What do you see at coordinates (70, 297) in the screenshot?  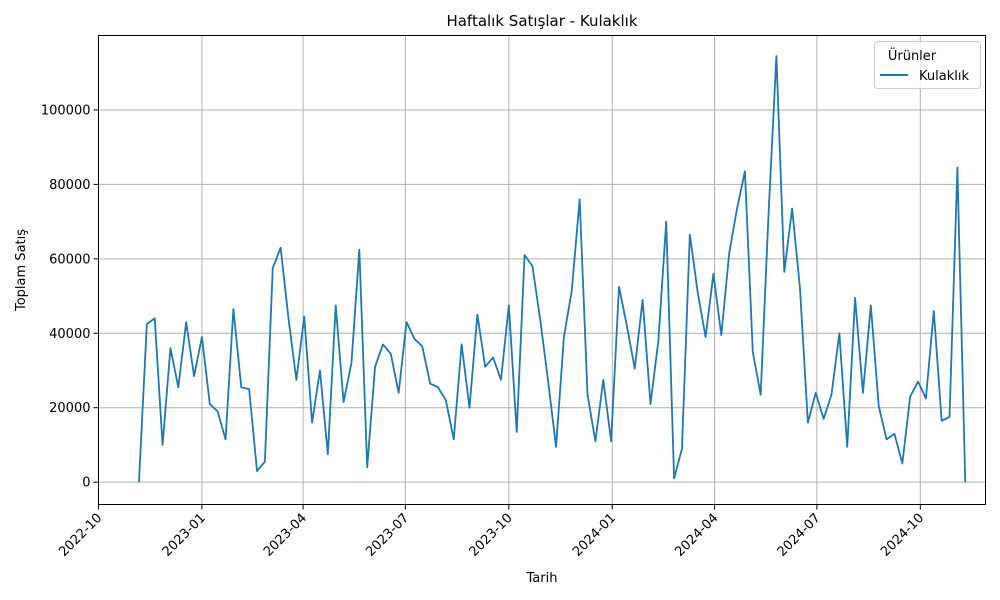 I see `y-axis-ticks: 0 20000 40000 60000 80000 100000` at bounding box center [70, 297].